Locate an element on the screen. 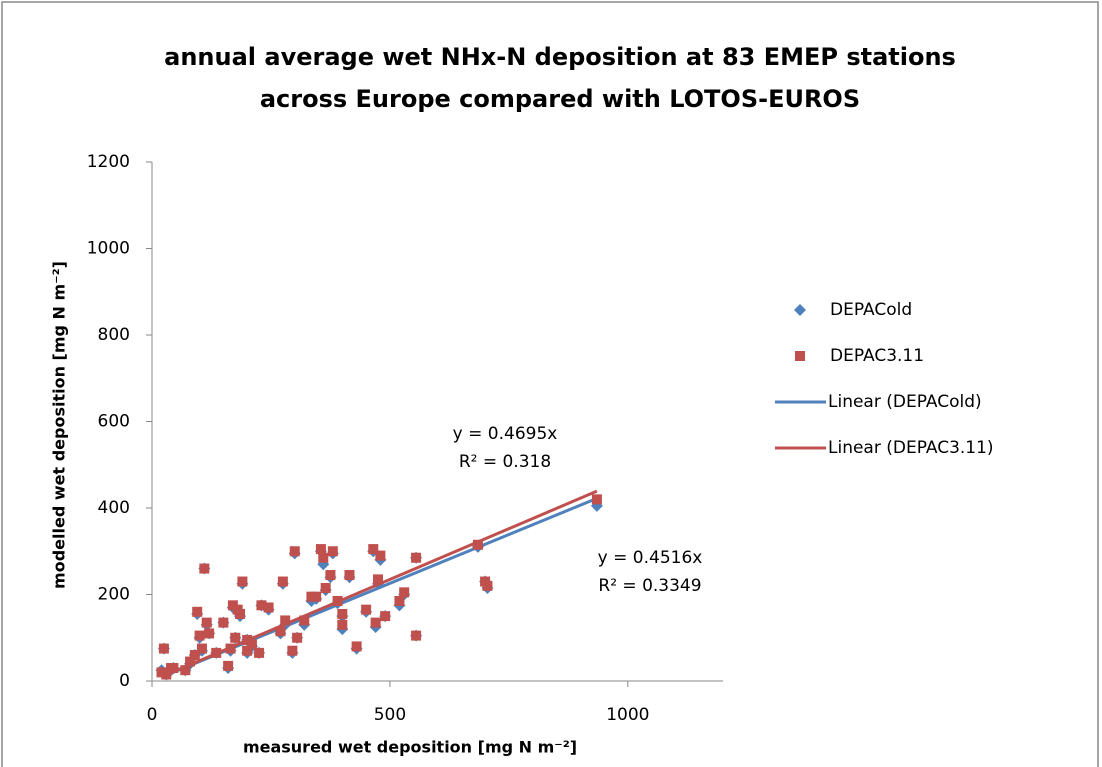  trend-r2: R² = 0.3349 is located at coordinates (649, 586).